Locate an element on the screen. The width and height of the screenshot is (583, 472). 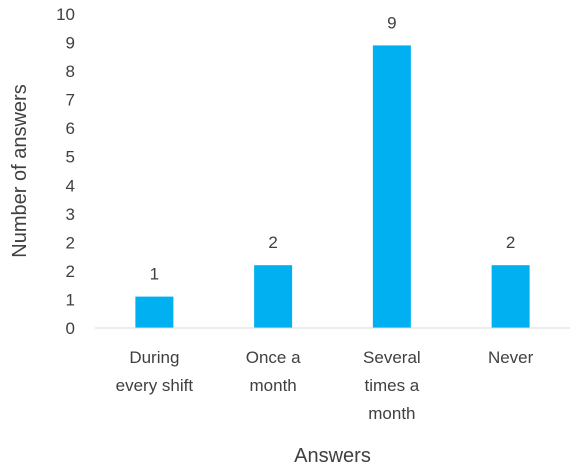
x-category-label: Several times a month is located at coordinates (392, 385).